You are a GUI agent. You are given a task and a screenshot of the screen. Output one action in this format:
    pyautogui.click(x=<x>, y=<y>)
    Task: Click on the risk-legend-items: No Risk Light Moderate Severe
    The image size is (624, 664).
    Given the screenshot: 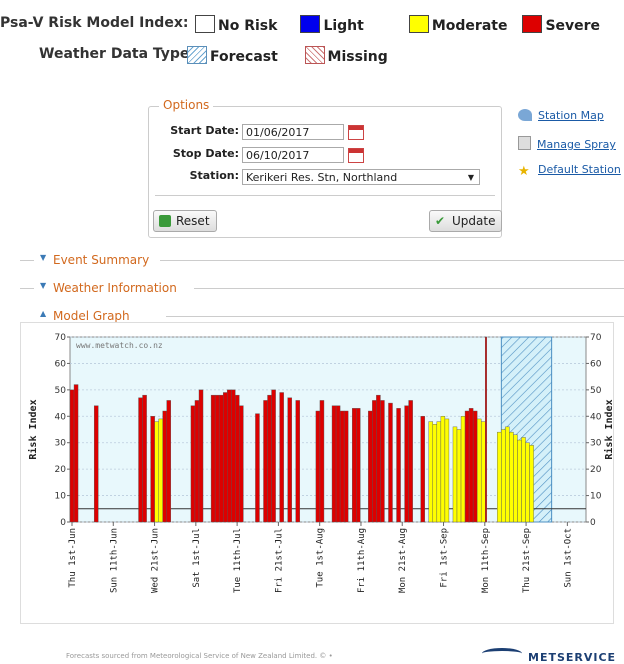 What is the action you would take?
    pyautogui.click(x=396, y=24)
    